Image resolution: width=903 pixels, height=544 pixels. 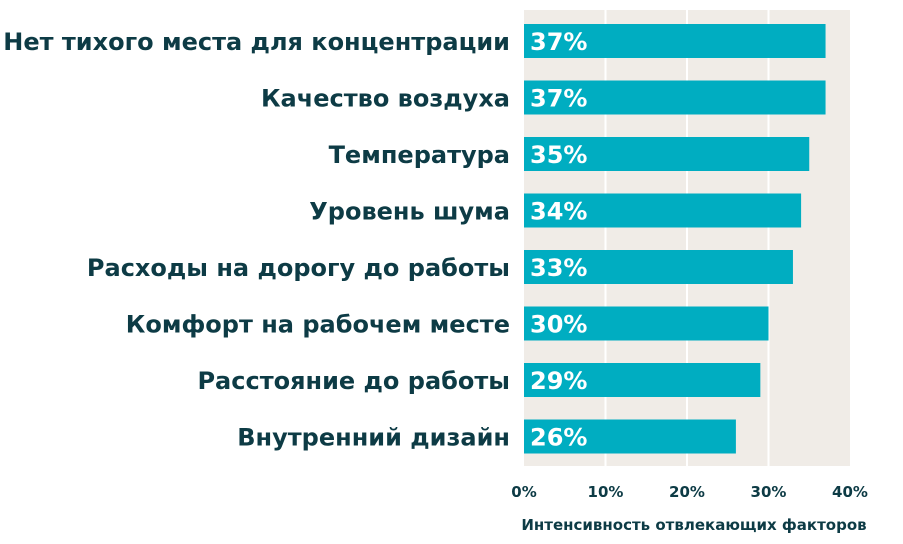 I want to click on x-tick-labels: 0% 10% 20% 30% 40%, so click(x=689, y=492).